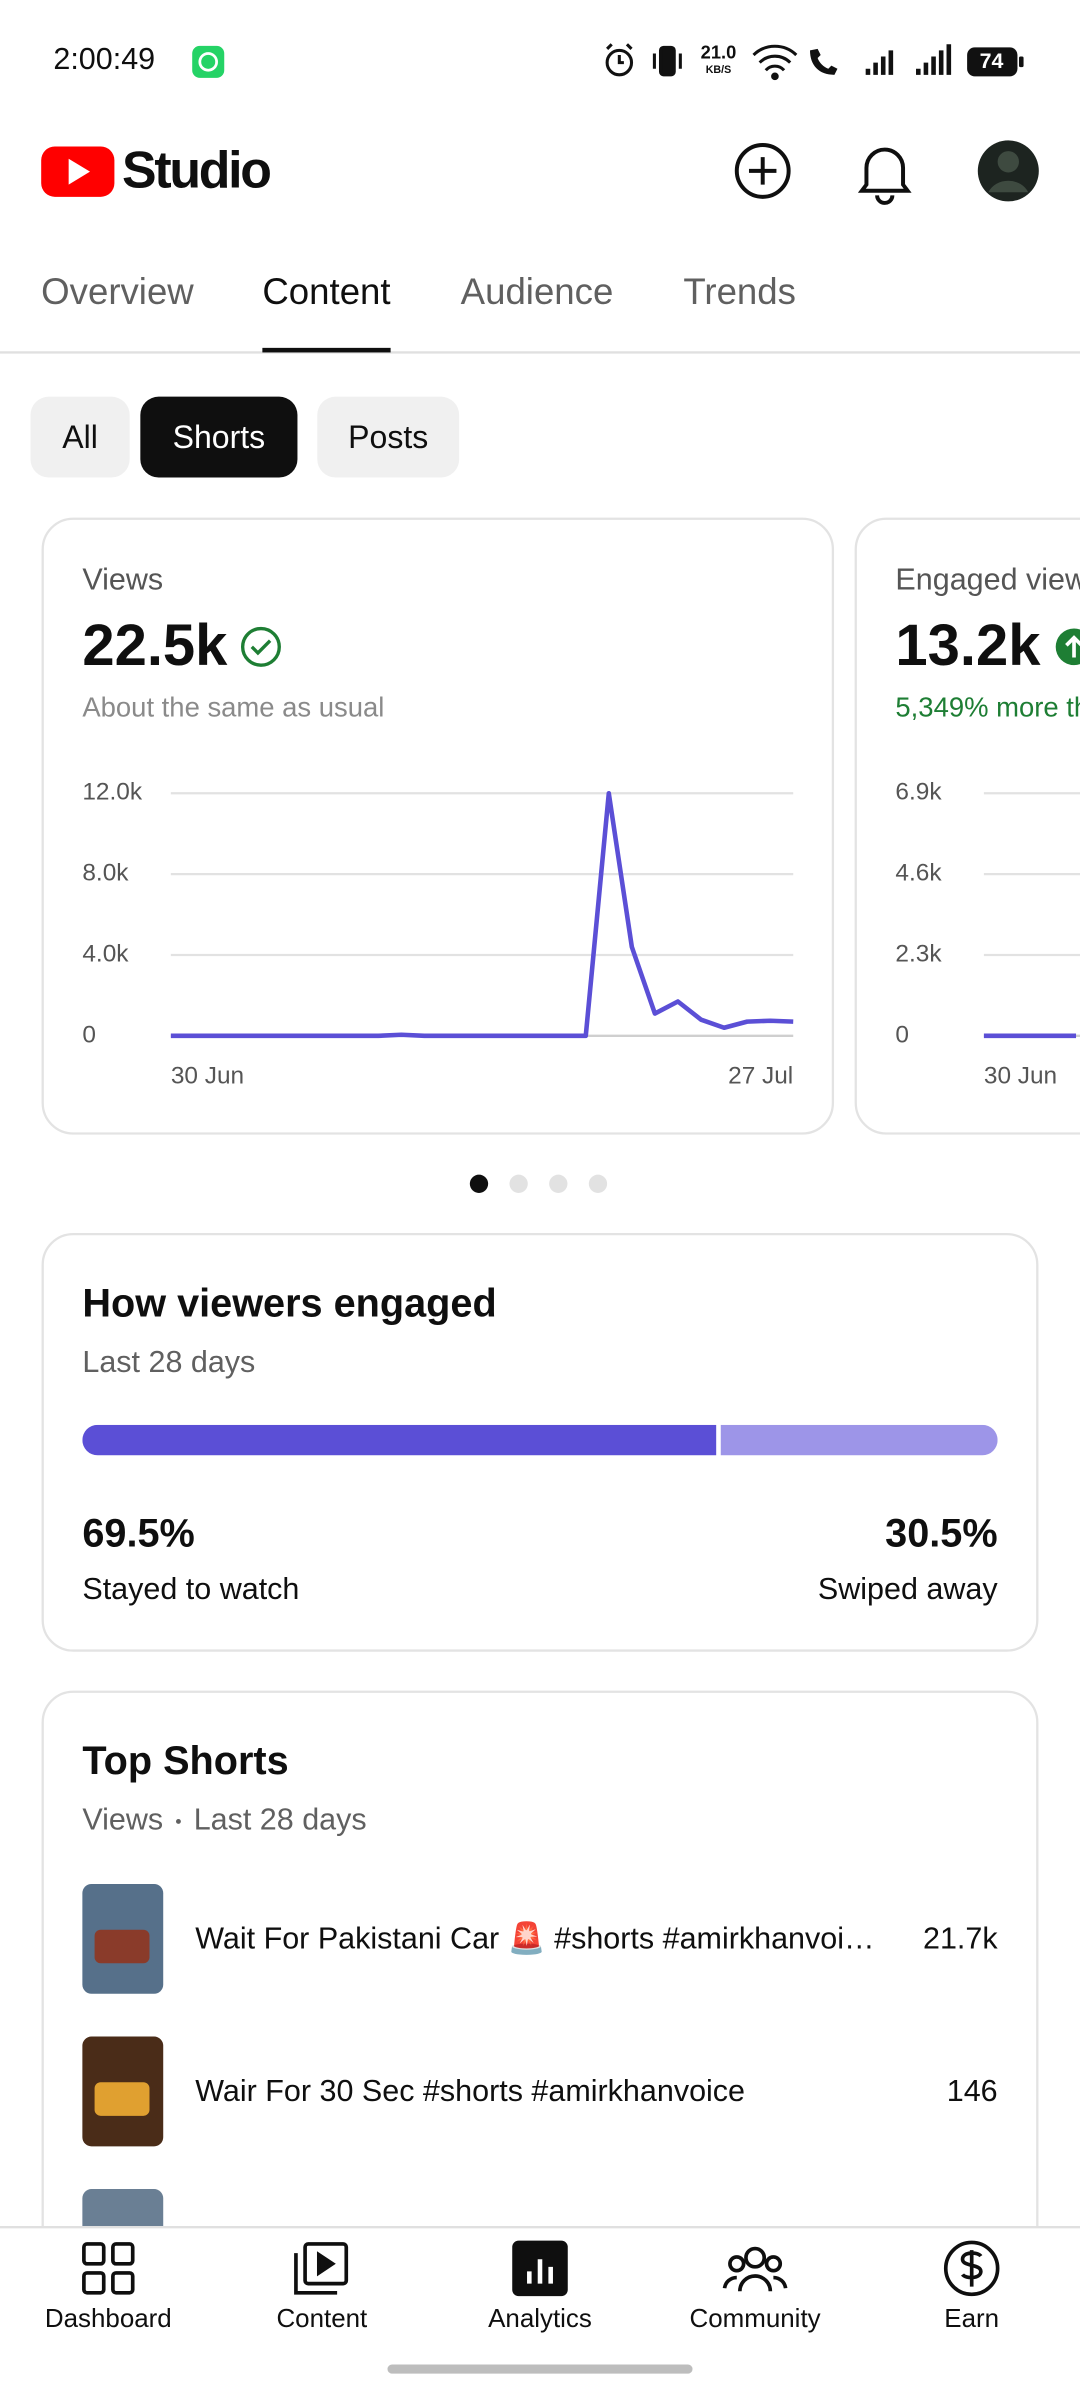 Image resolution: width=1080 pixels, height=2392 pixels. I want to click on card-note: 5,349% more than usual, so click(987, 707).